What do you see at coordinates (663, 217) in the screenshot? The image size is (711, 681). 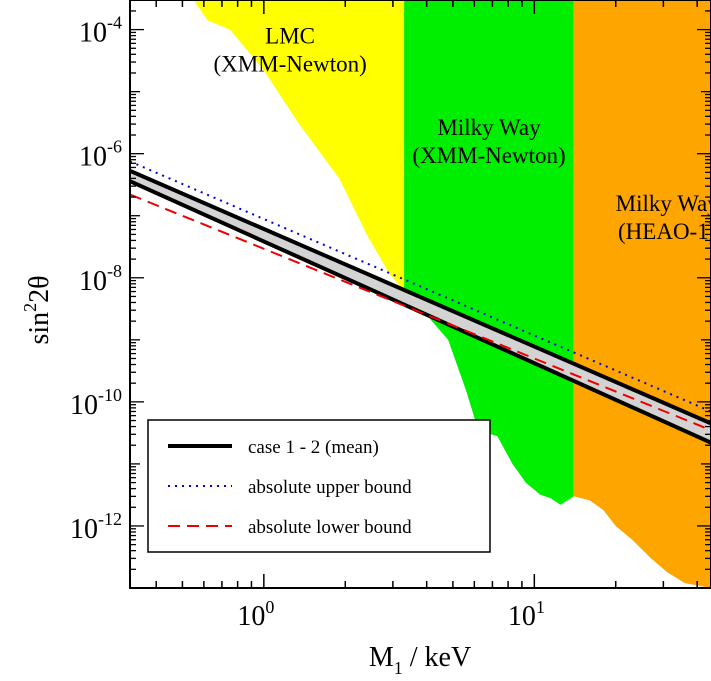 I see `region-label-2: Milky Way (HEAO-1)` at bounding box center [663, 217].